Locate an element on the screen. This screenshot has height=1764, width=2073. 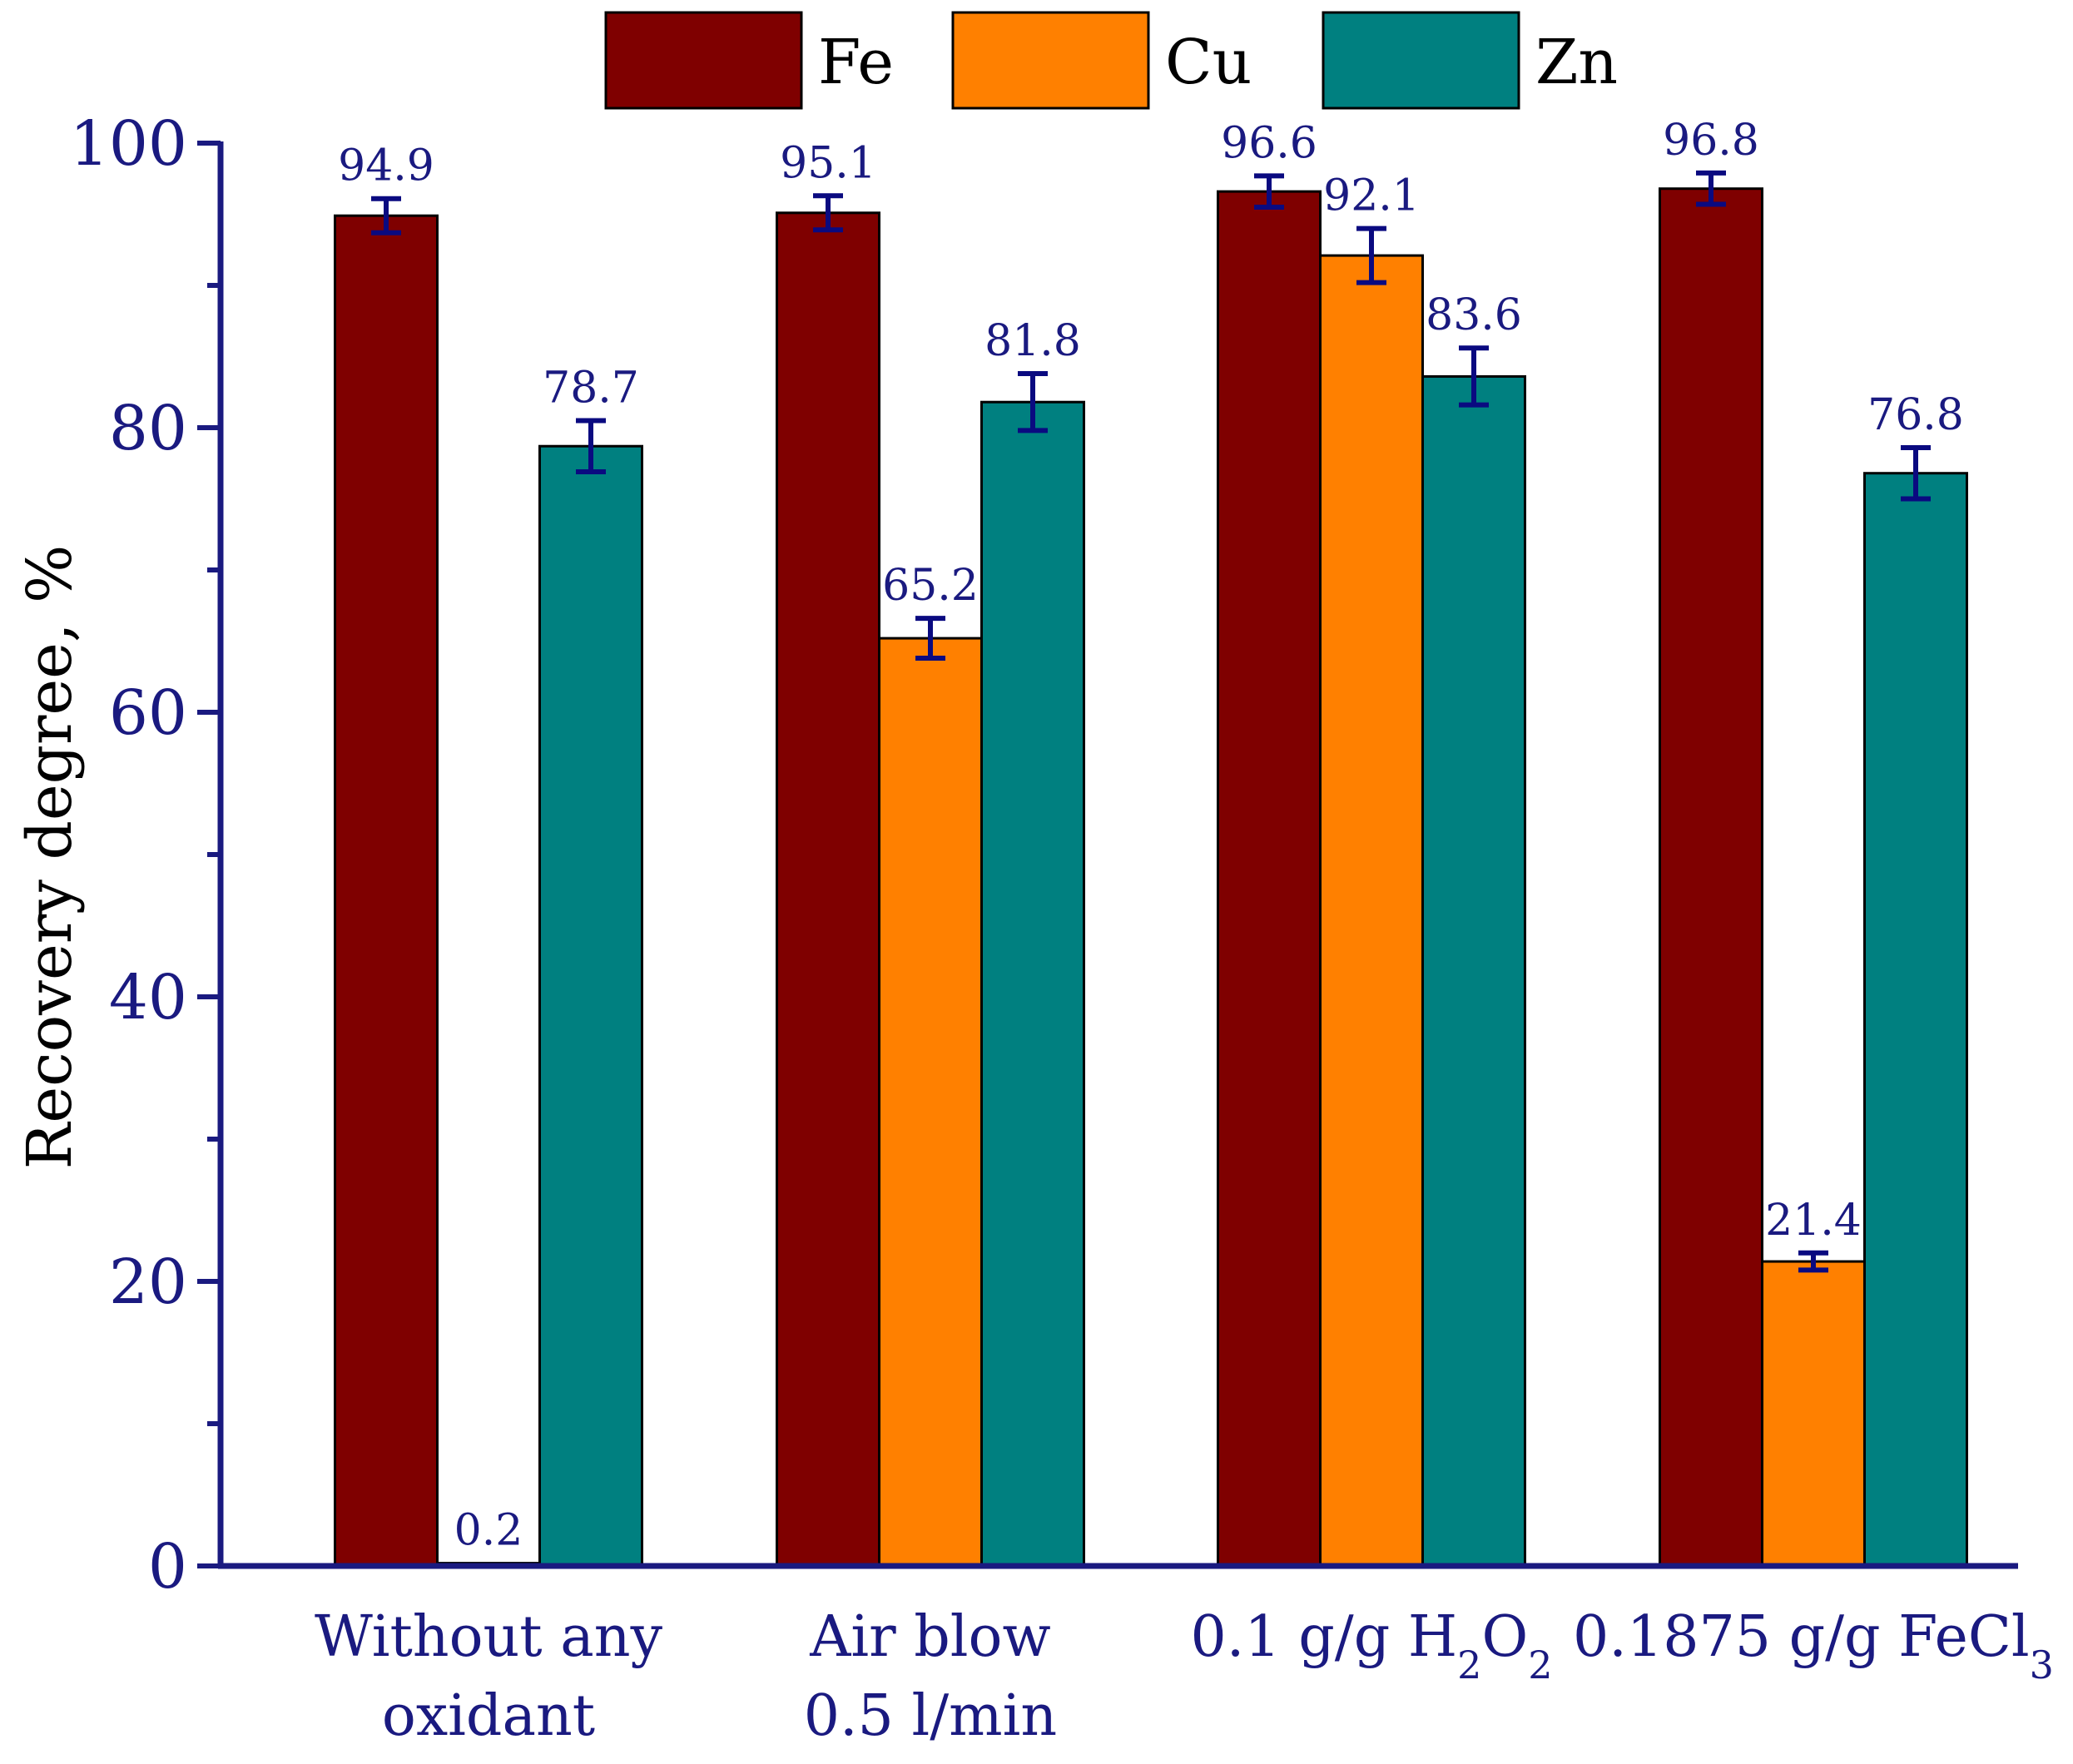
legend-label-fe: Fe is located at coordinates (856, 63).